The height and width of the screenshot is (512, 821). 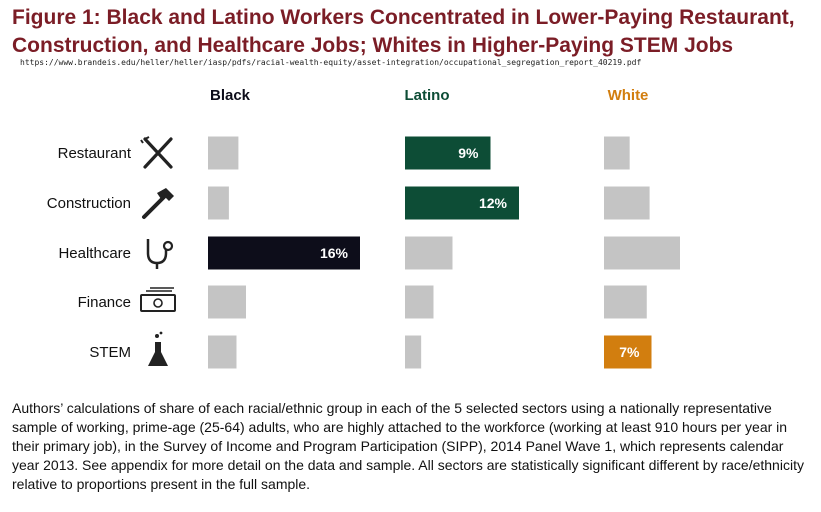 I want to click on bar-black-restaurant, so click(x=223, y=153).